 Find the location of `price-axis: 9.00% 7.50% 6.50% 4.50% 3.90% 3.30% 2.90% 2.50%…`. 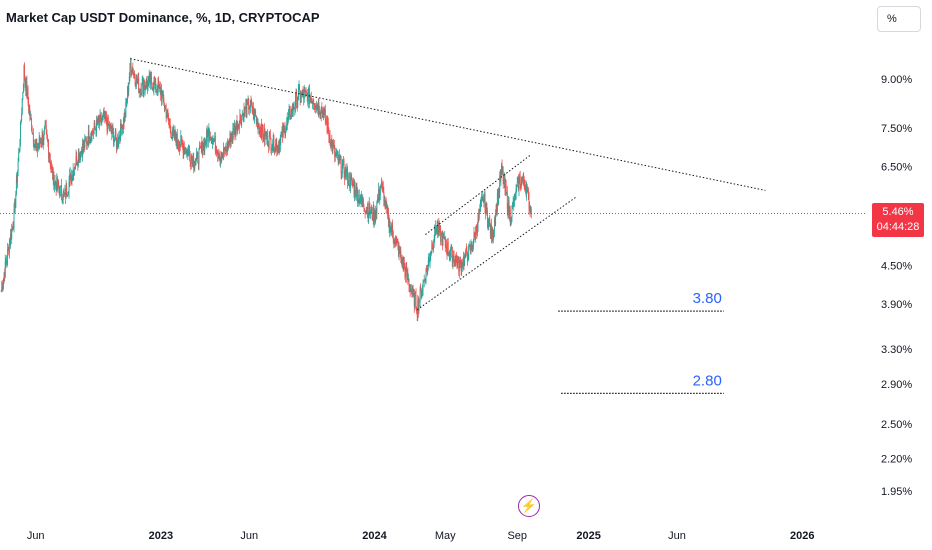

price-axis: 9.00% 7.50% 6.50% 4.50% 3.90% 3.30% 2.90% 2.50%… is located at coordinates (896, 286).